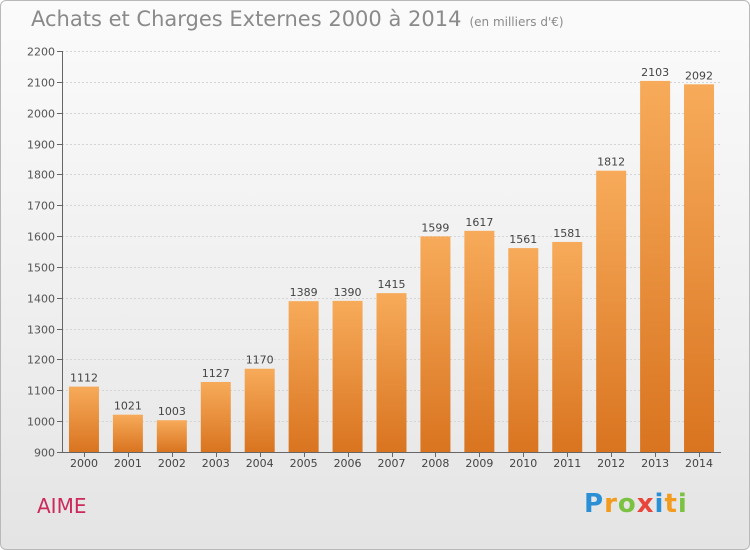 The width and height of the screenshot is (750, 550). What do you see at coordinates (523, 239) in the screenshot?
I see `value-label: 1561` at bounding box center [523, 239].